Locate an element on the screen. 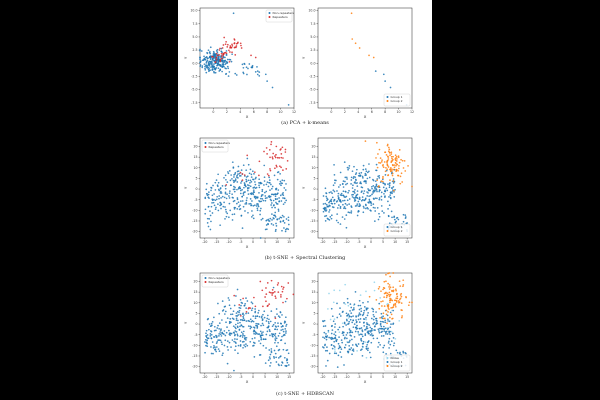 The height and width of the screenshot is (400, 600). legend-marker is located at coordinates (387, 358).